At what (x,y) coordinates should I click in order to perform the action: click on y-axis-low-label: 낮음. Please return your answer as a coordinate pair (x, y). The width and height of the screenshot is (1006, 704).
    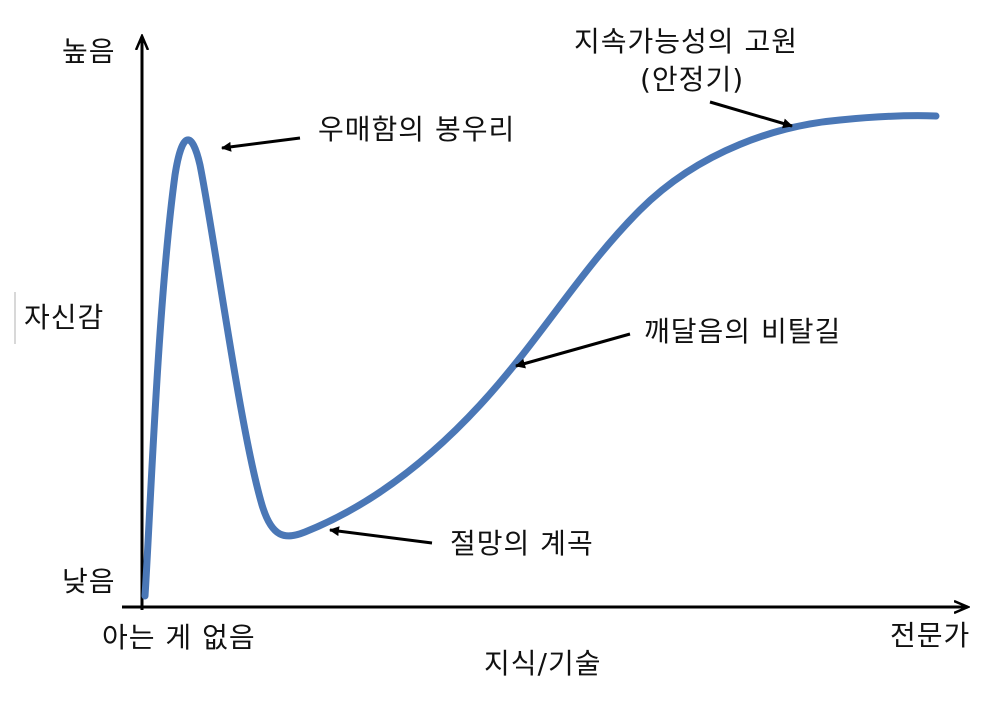
    Looking at the image, I should click on (89, 581).